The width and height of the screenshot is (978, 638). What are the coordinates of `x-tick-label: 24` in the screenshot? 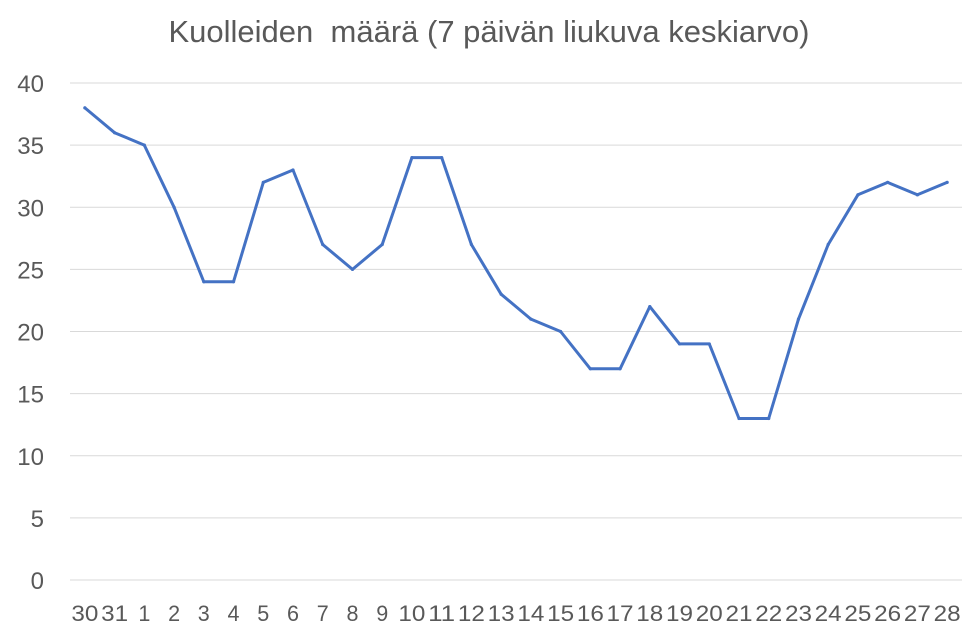 It's located at (828, 613).